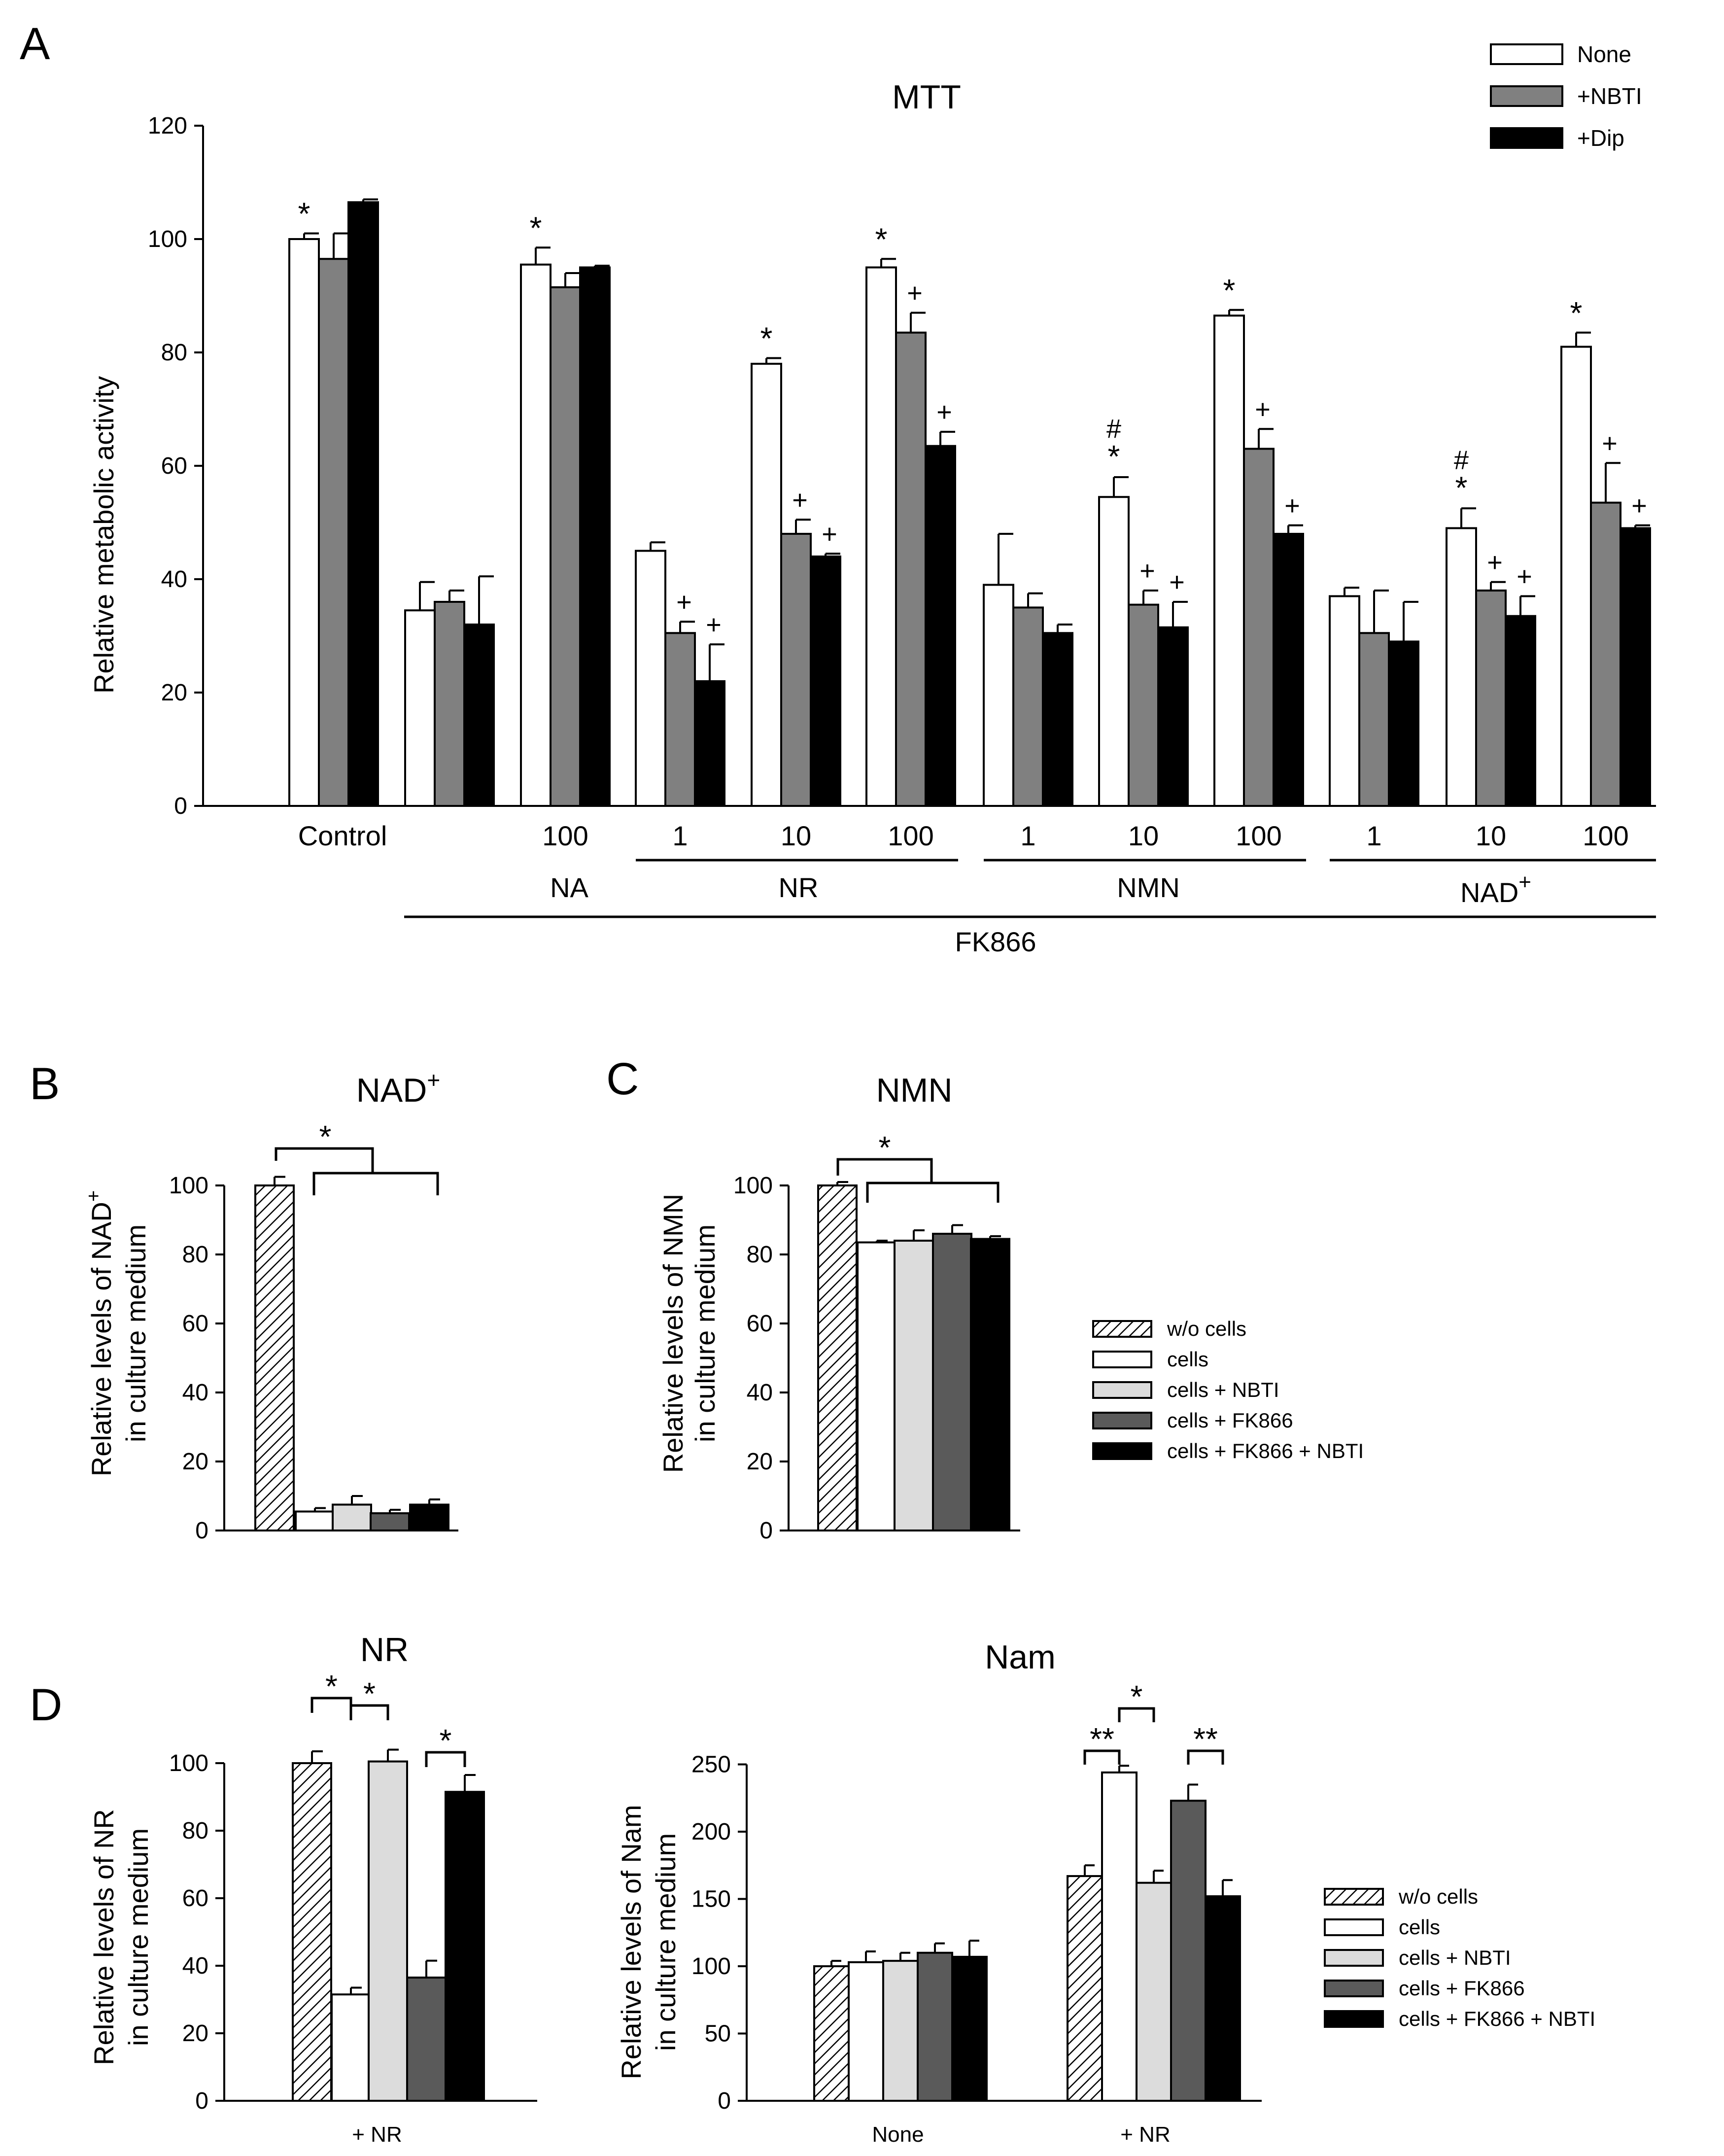 The image size is (1724, 2156). What do you see at coordinates (1600, 138) in the screenshot?
I see `legend-label-2: +Dip` at bounding box center [1600, 138].